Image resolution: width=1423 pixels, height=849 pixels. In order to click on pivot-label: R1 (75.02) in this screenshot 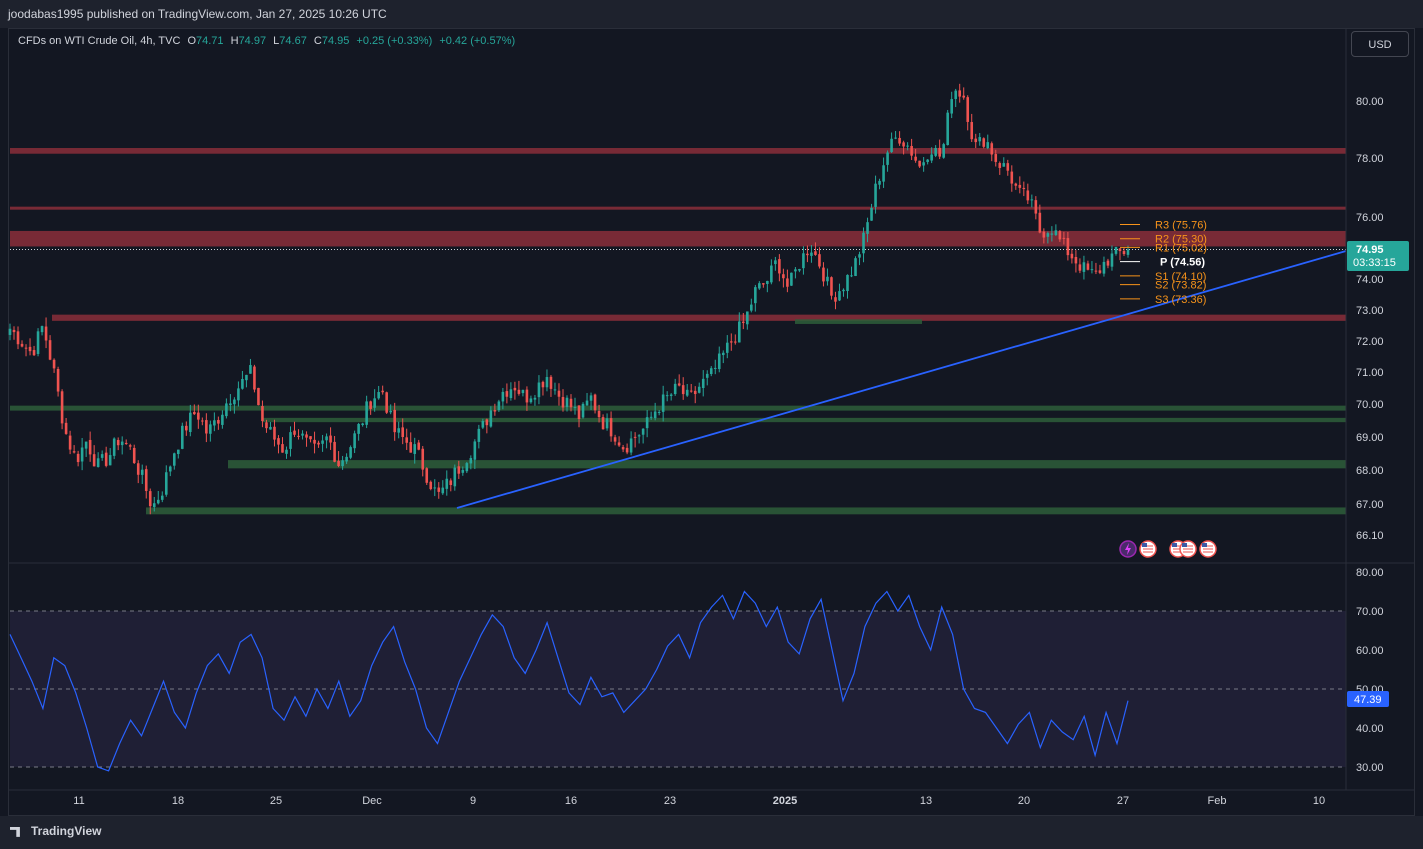, I will do `click(1181, 248)`.